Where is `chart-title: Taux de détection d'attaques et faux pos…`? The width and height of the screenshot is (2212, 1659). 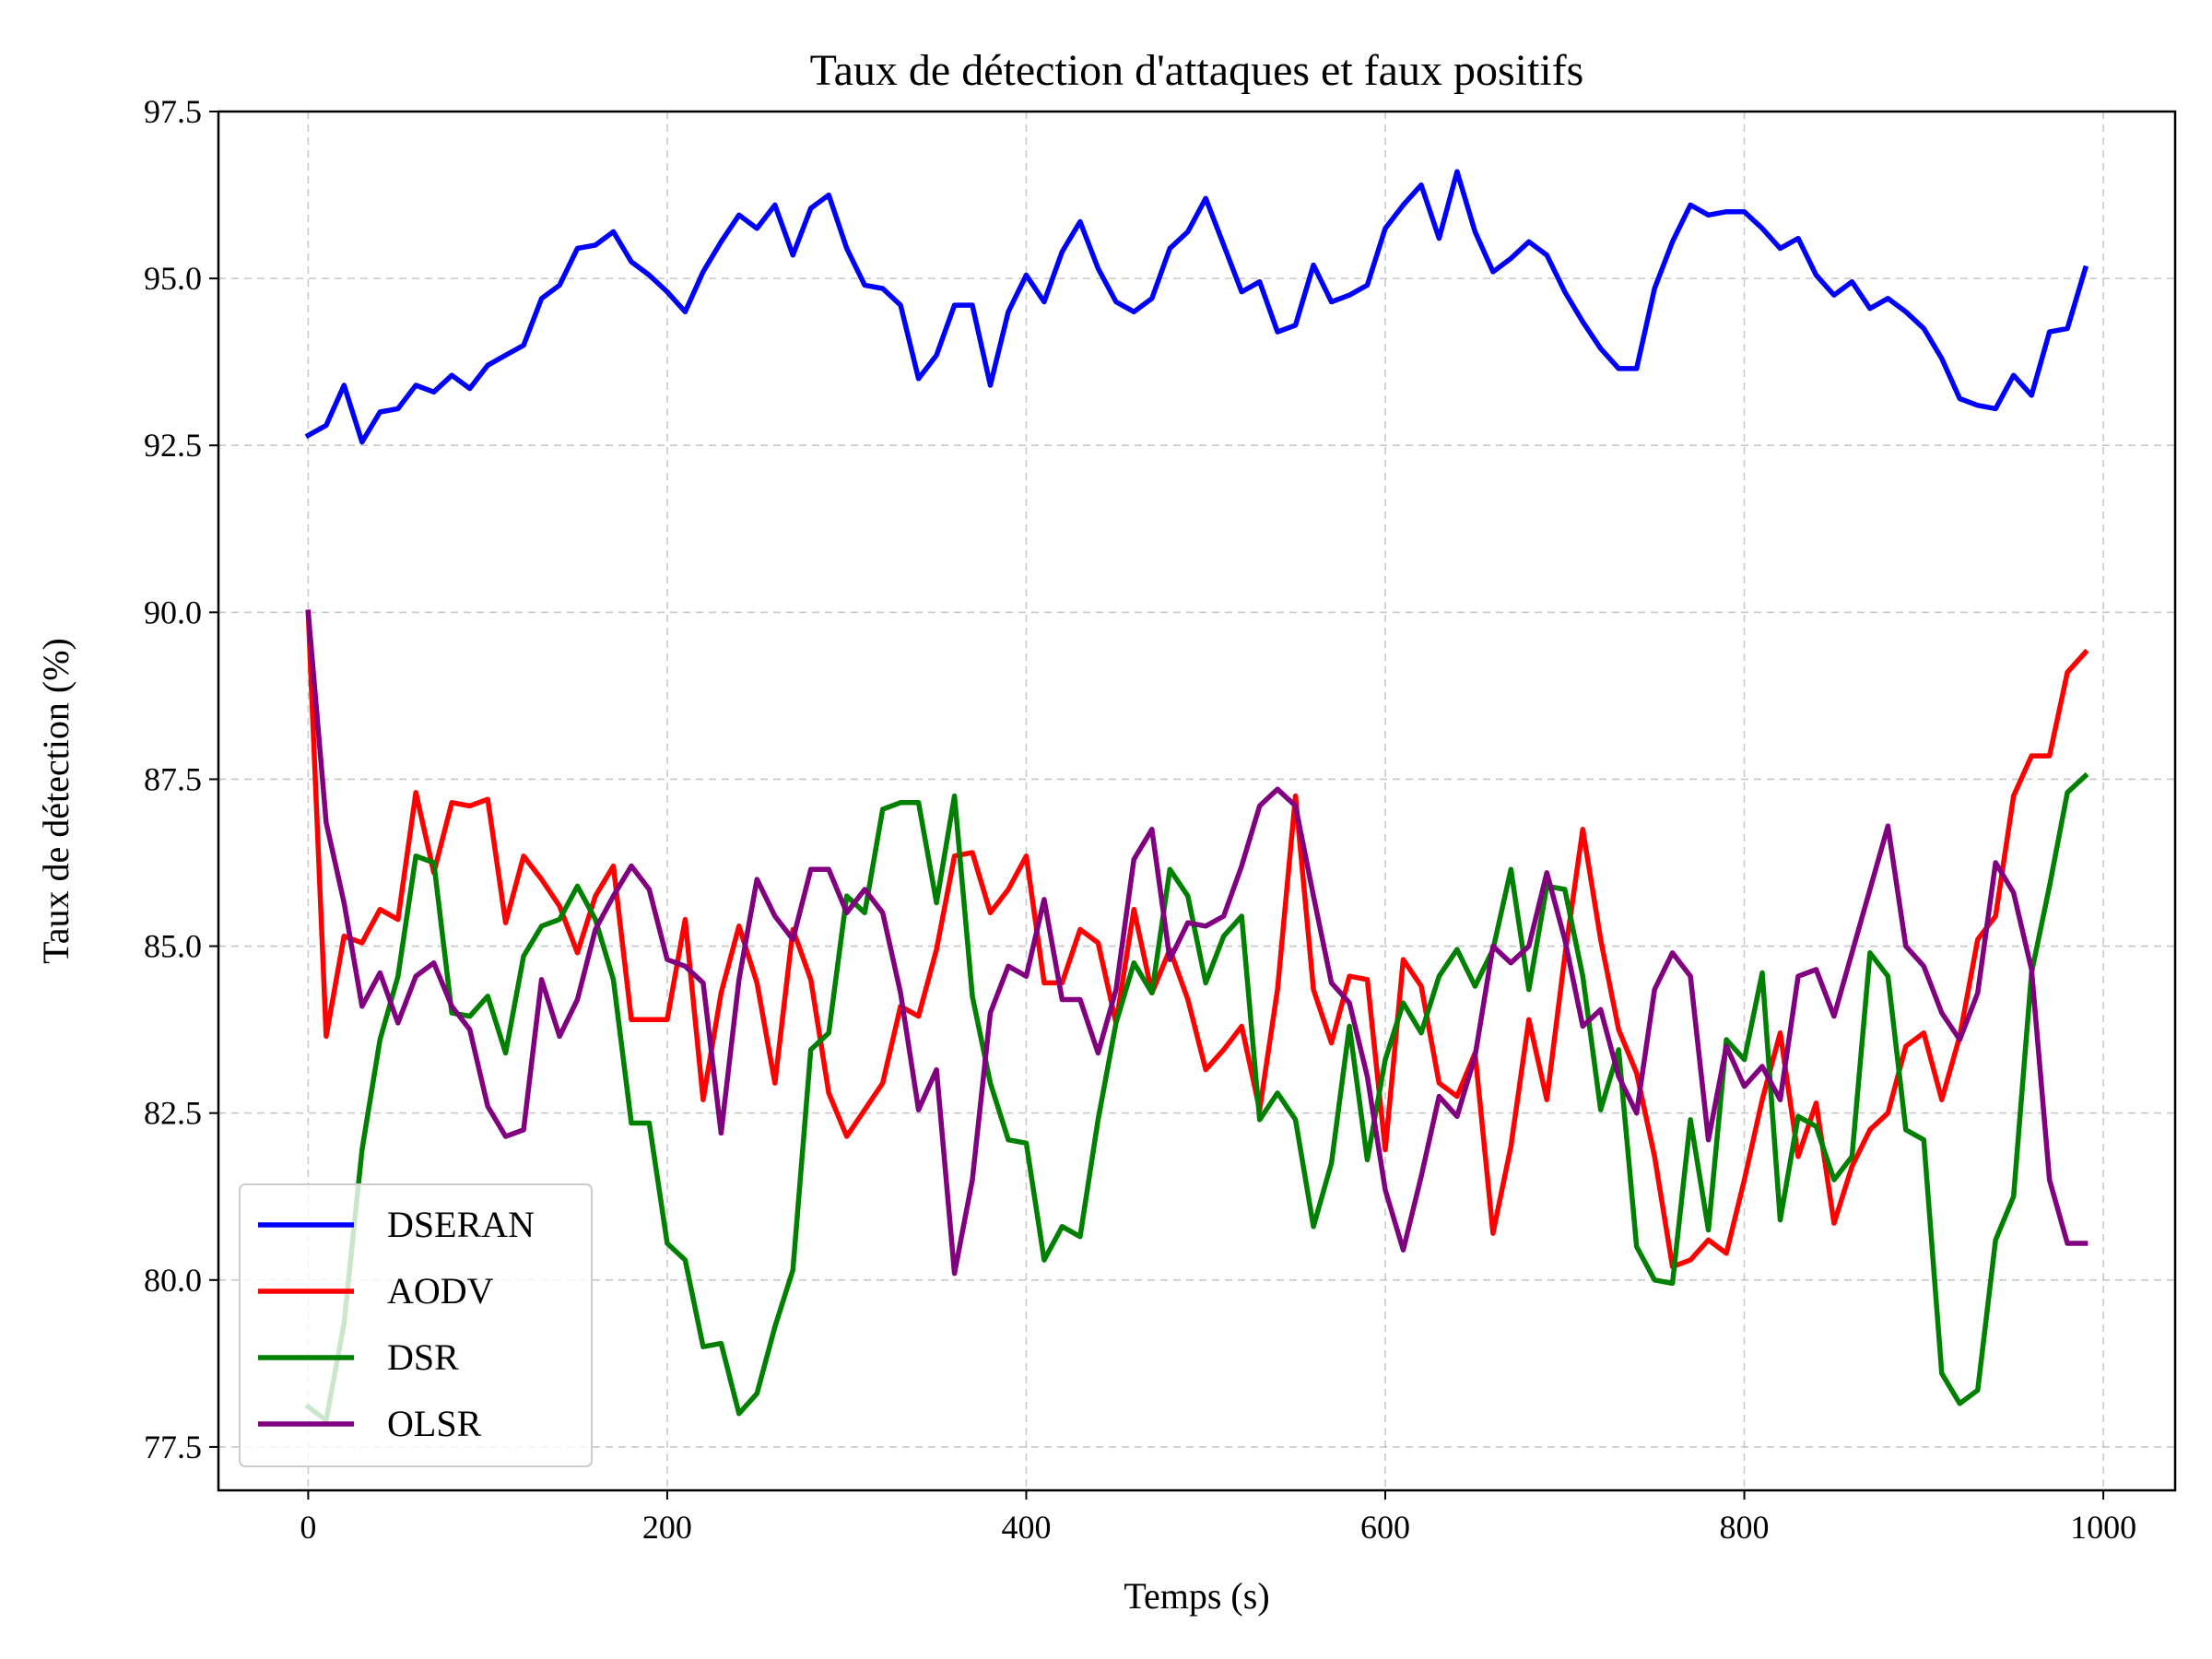 chart-title: Taux de détection d'attaques et faux pos… is located at coordinates (1197, 70).